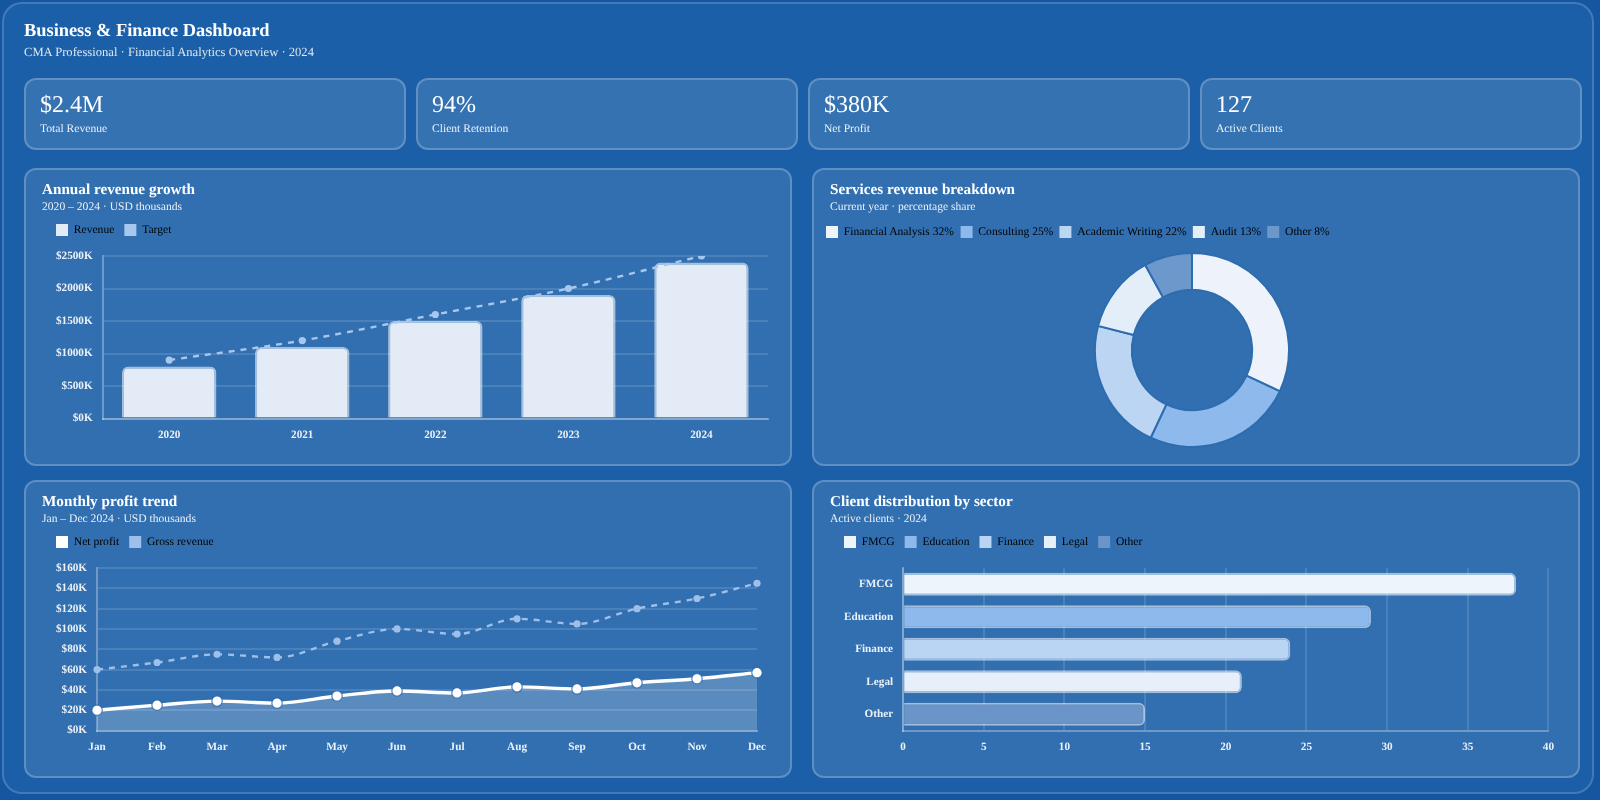  What do you see at coordinates (857, 105) in the screenshot?
I see `text: $380K` at bounding box center [857, 105].